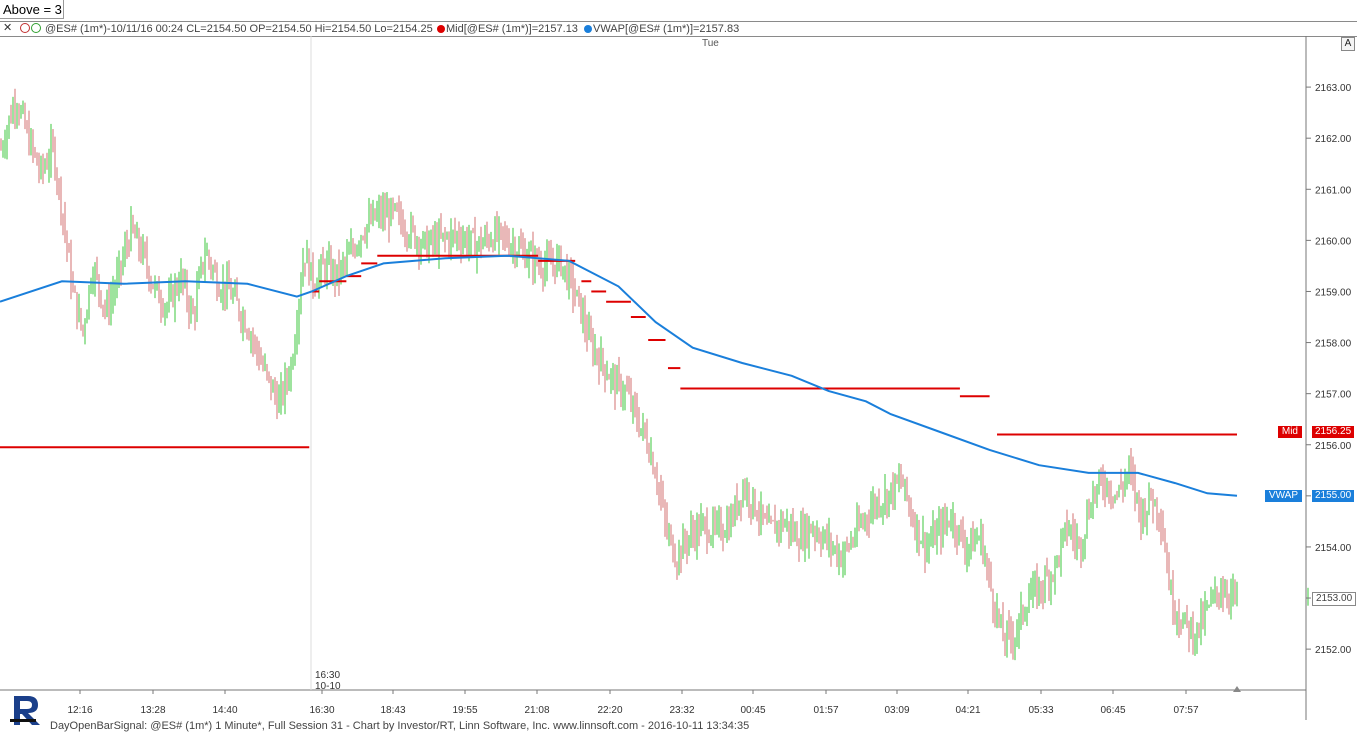 The height and width of the screenshot is (733, 1357). I want to click on x-tick-label: 16:30, so click(321, 710).